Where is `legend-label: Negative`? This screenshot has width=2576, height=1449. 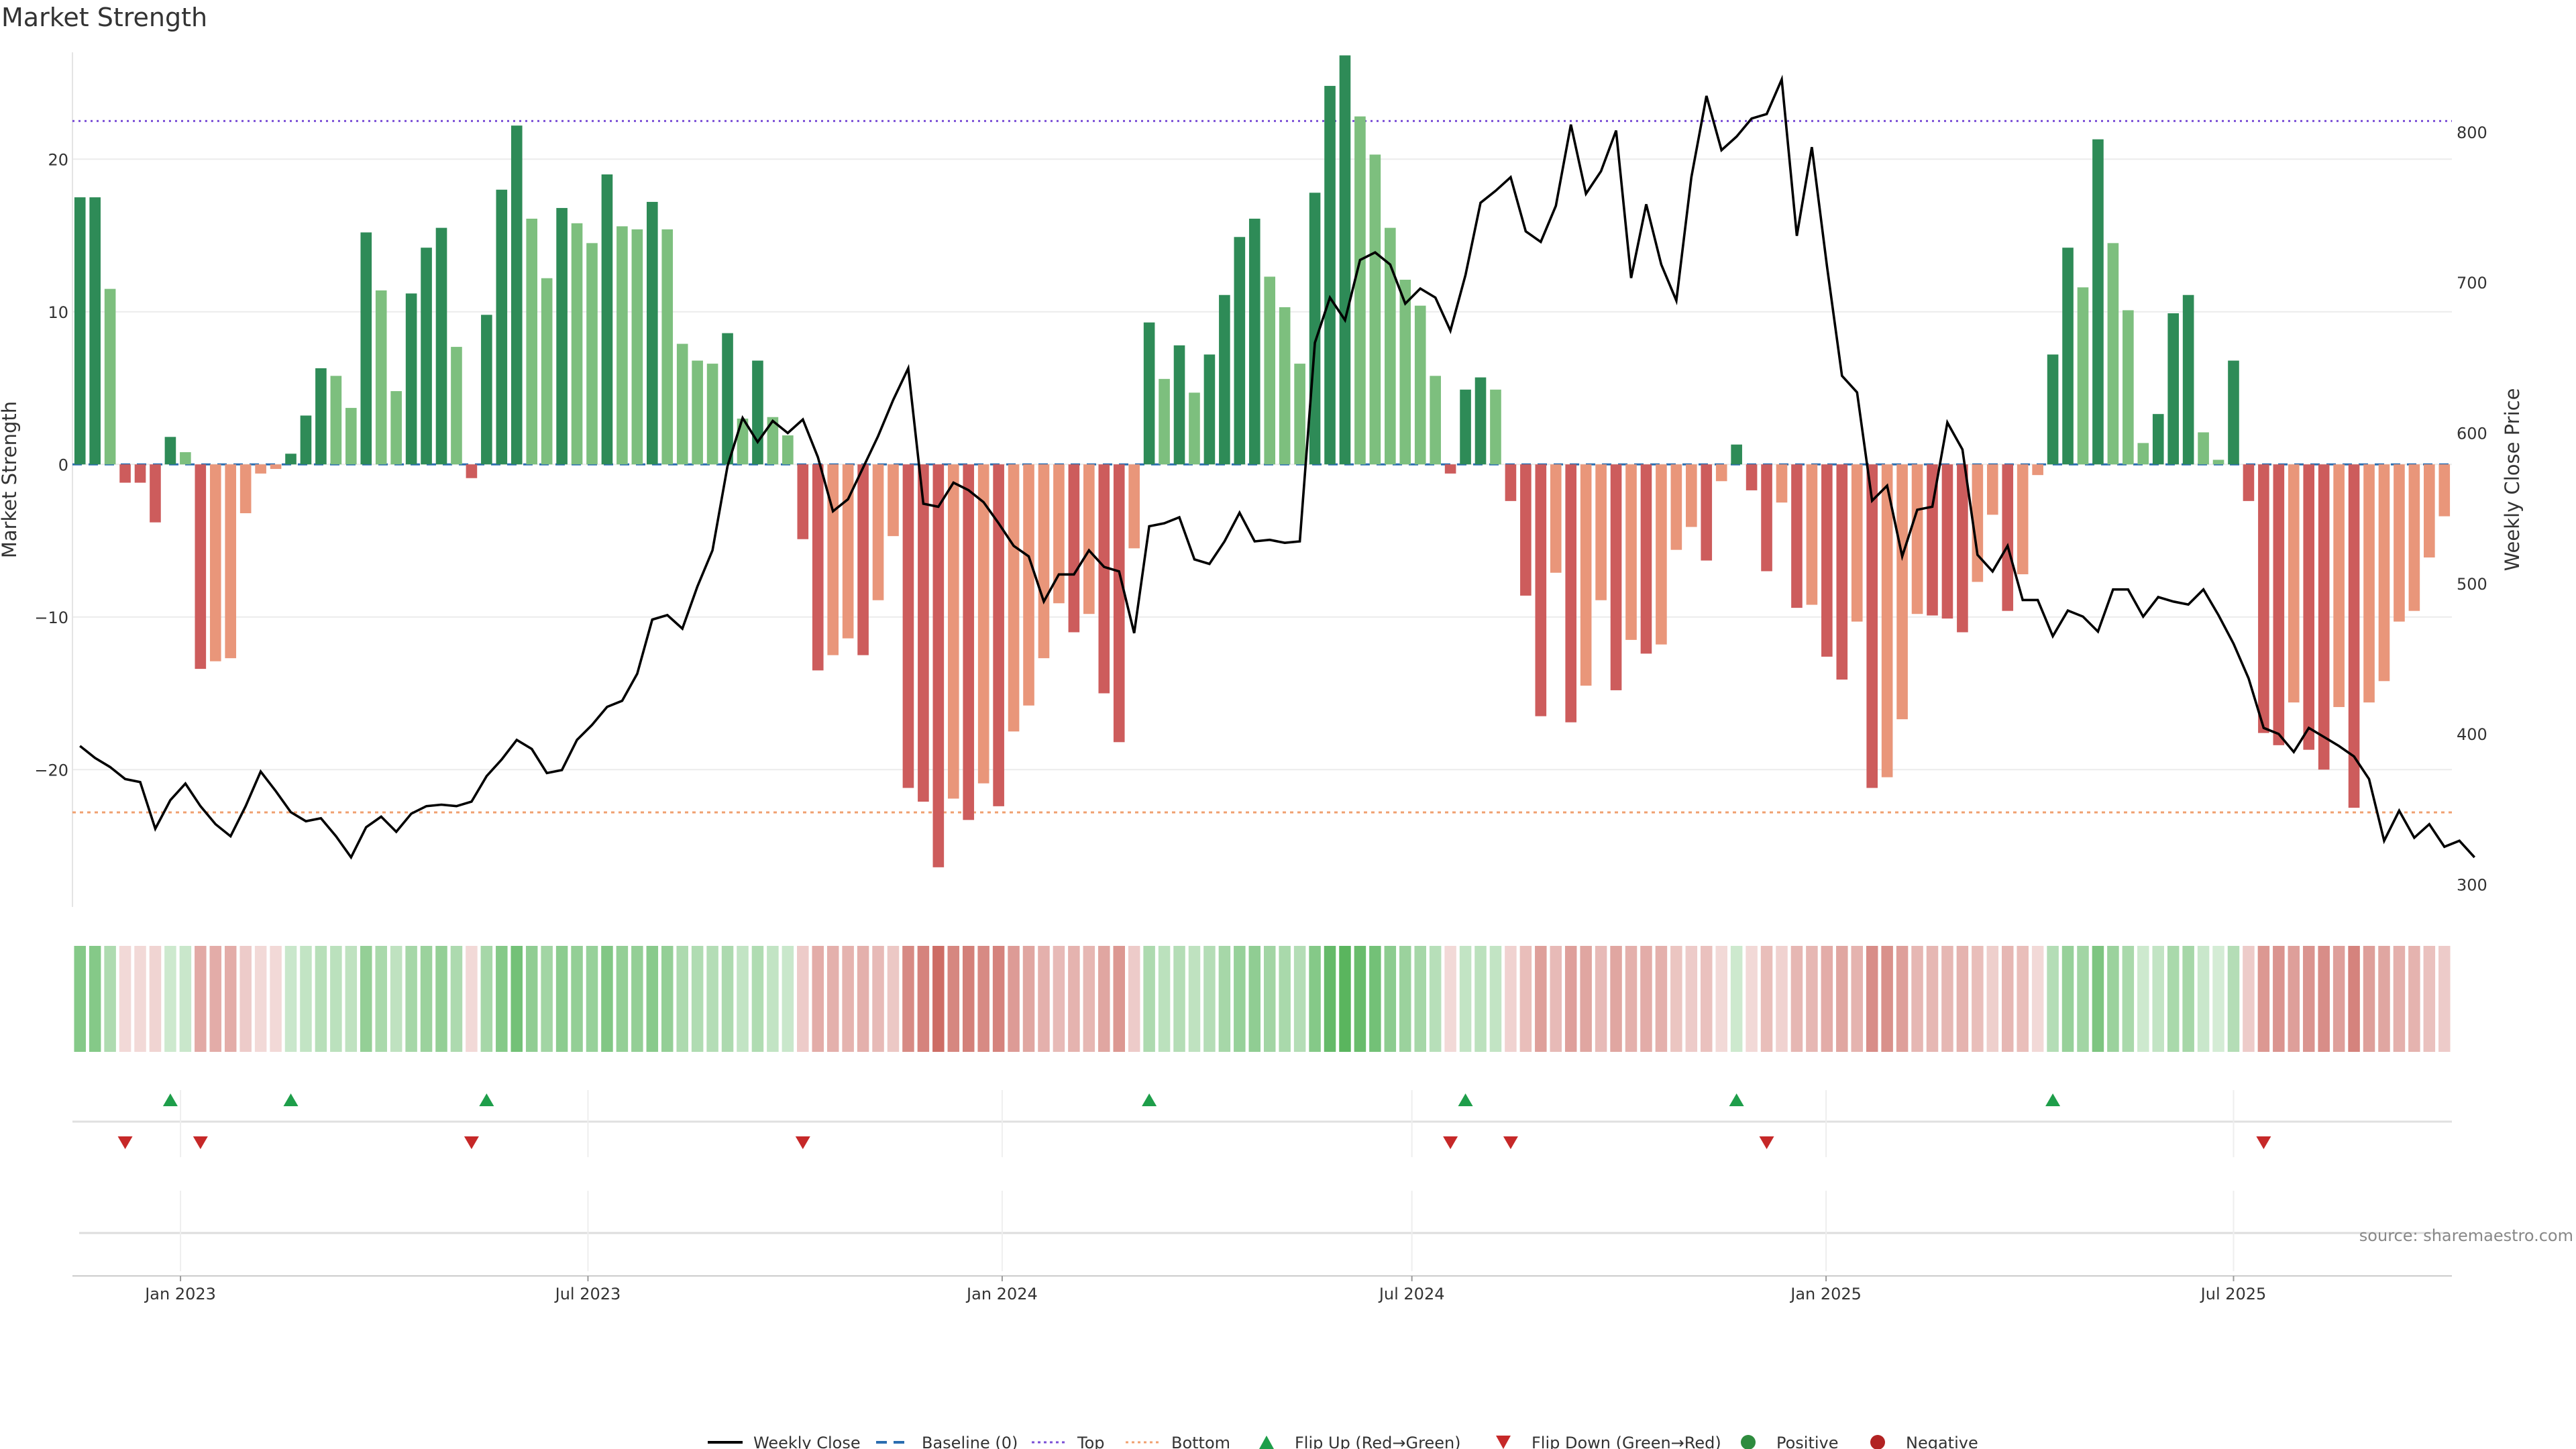 legend-label: Negative is located at coordinates (1942, 1441).